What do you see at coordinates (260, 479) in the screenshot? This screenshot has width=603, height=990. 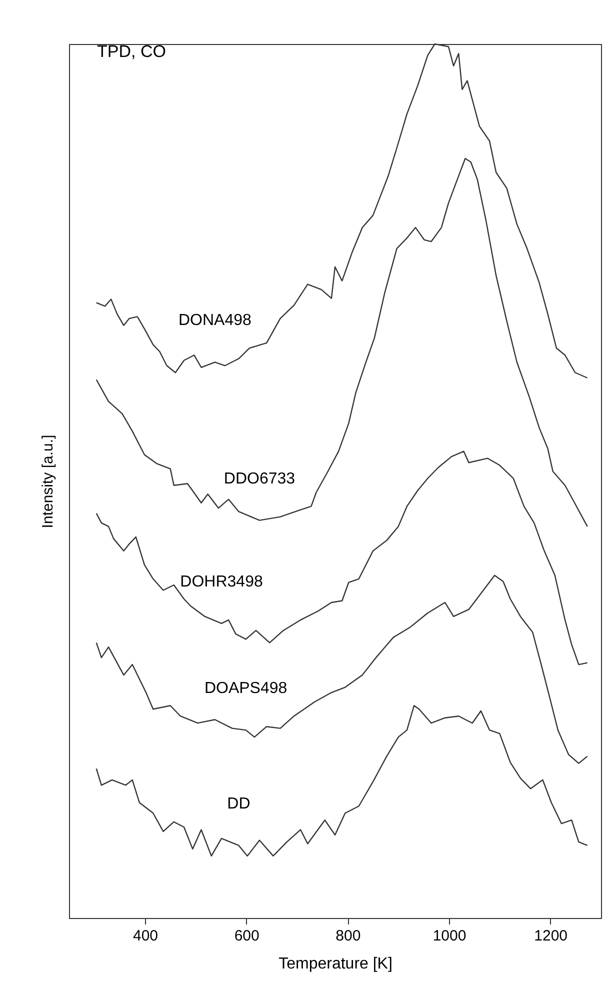 I see `series-label: DDO6733` at bounding box center [260, 479].